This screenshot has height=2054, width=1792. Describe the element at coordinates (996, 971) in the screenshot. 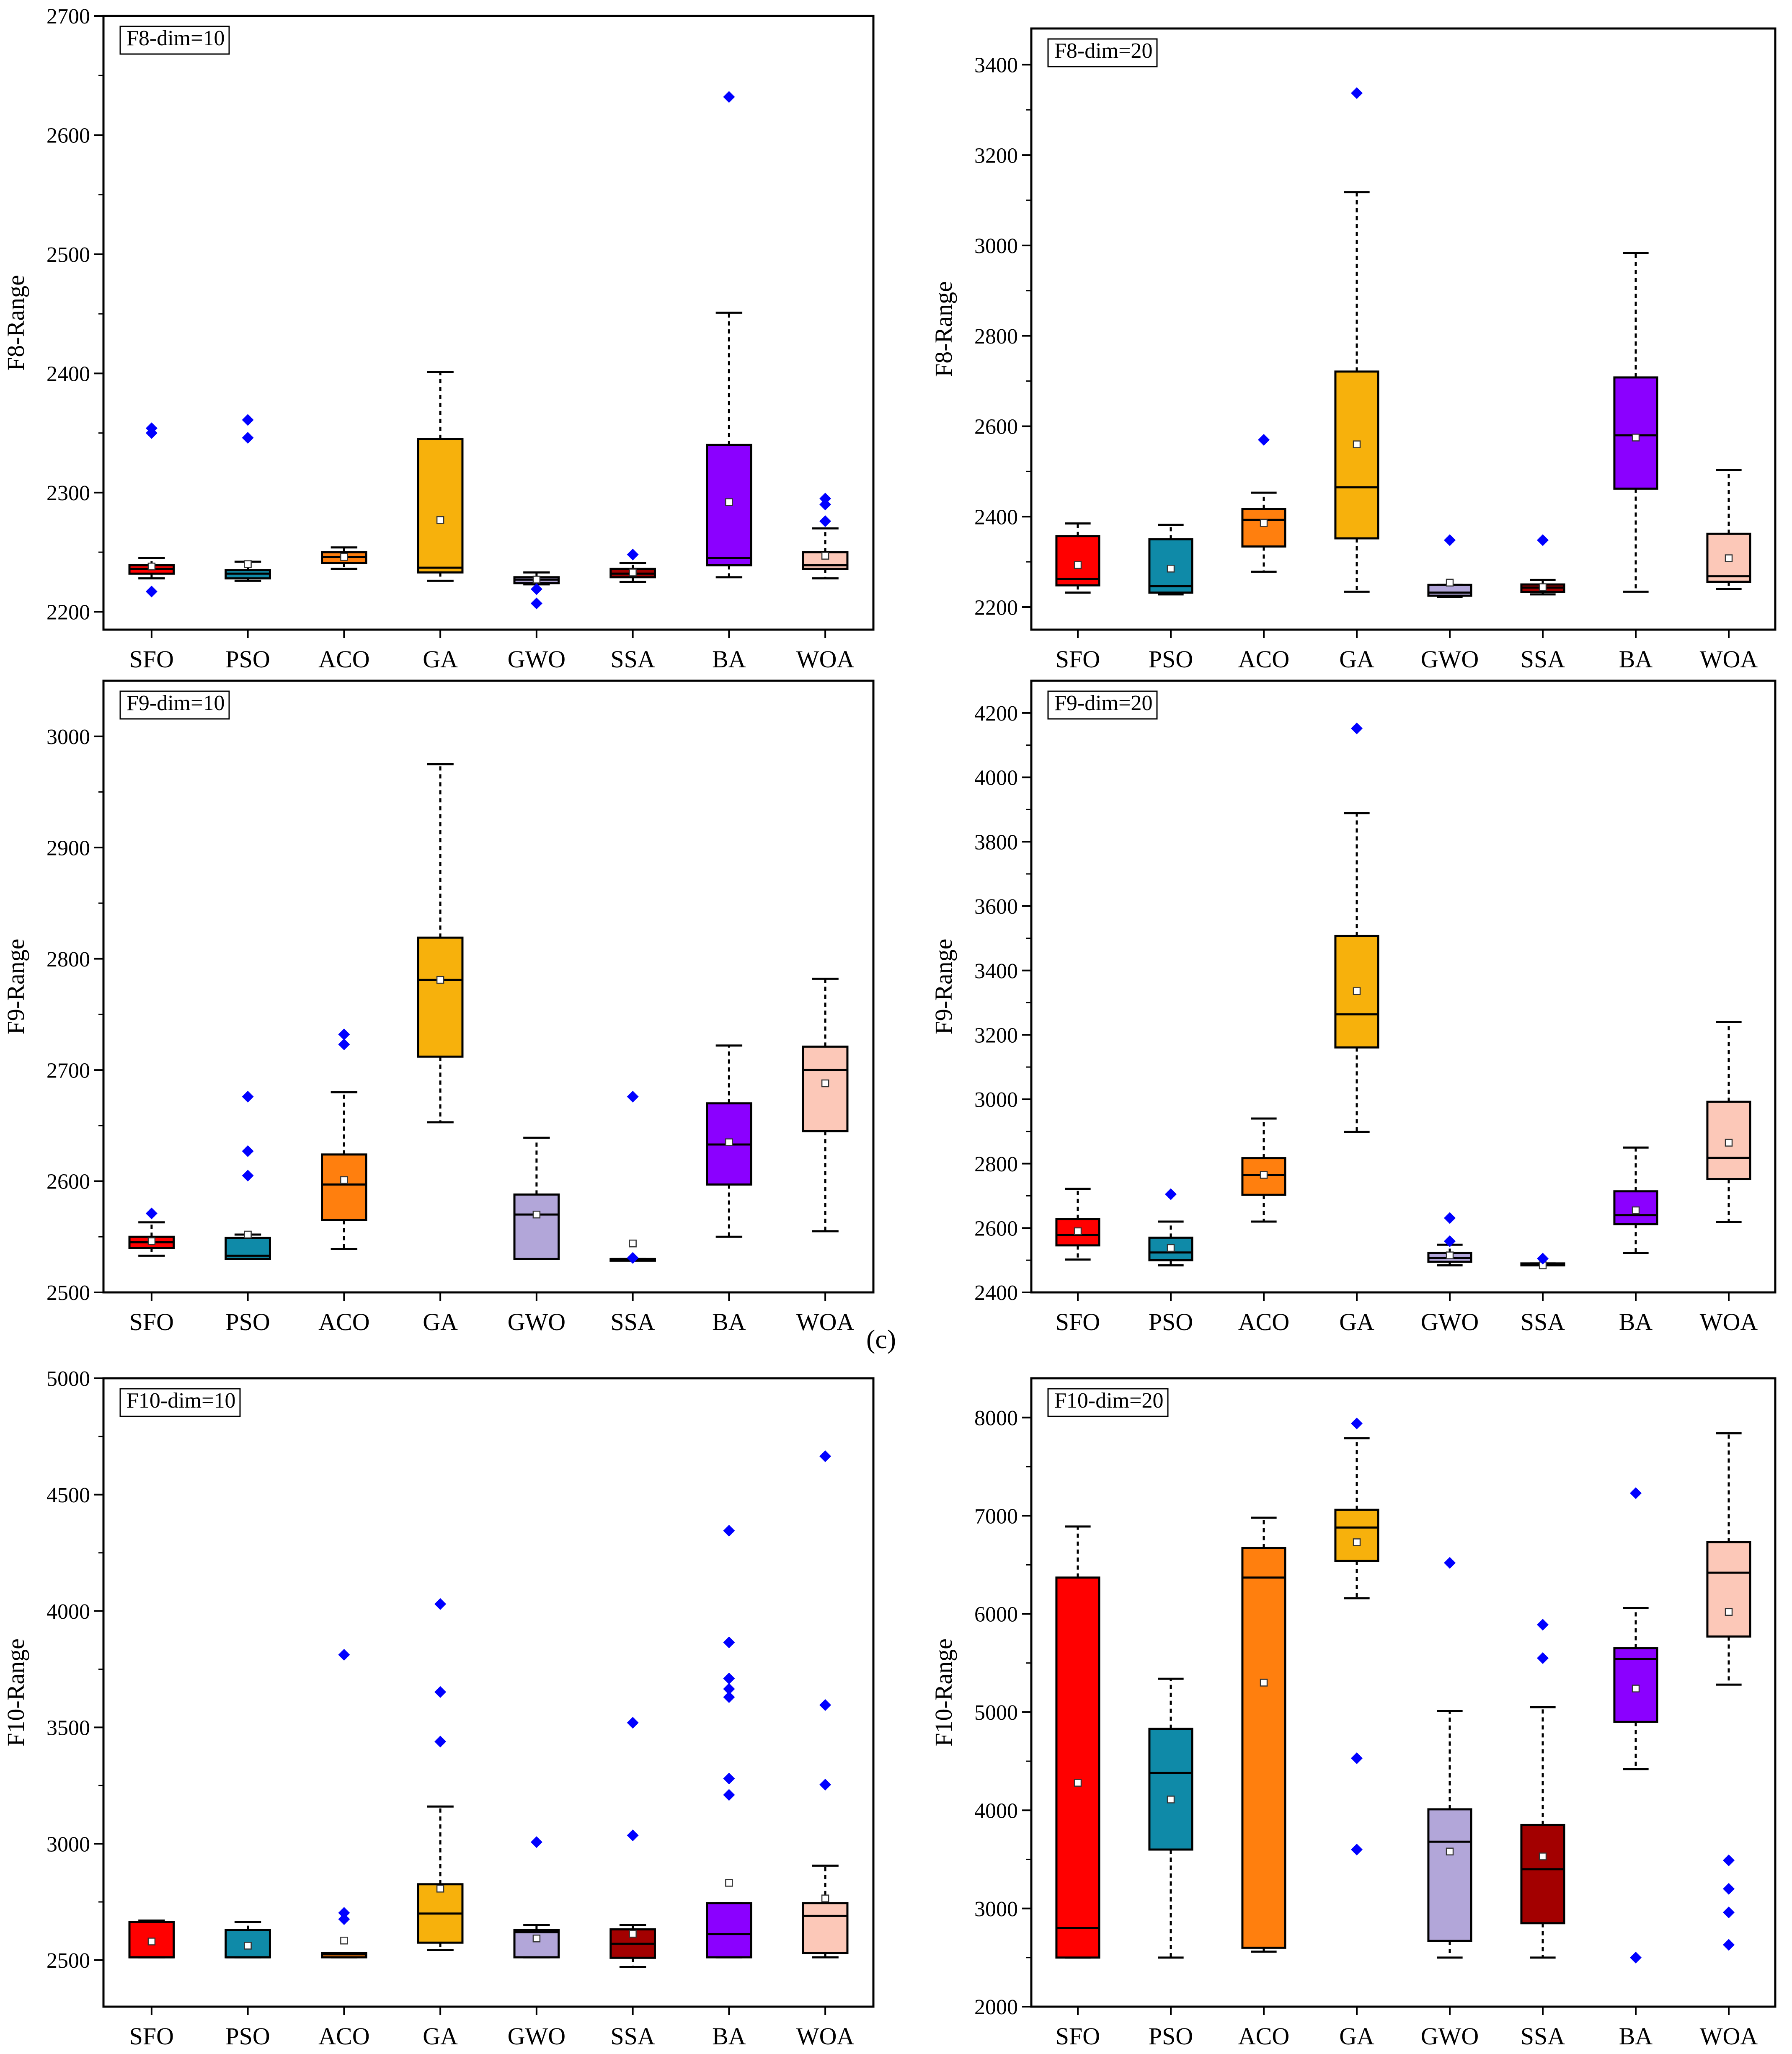

I see `y-tick-label: 3400` at that location.